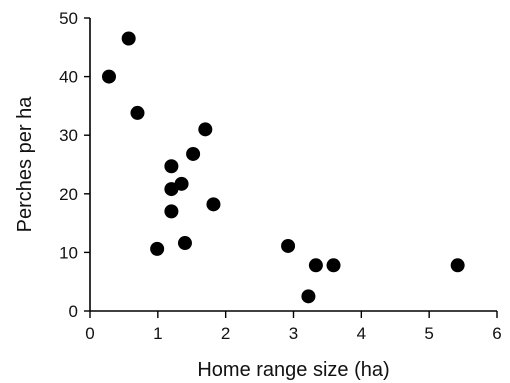 The width and height of the screenshot is (510, 383). I want to click on x-tick-label: 3, so click(293, 333).